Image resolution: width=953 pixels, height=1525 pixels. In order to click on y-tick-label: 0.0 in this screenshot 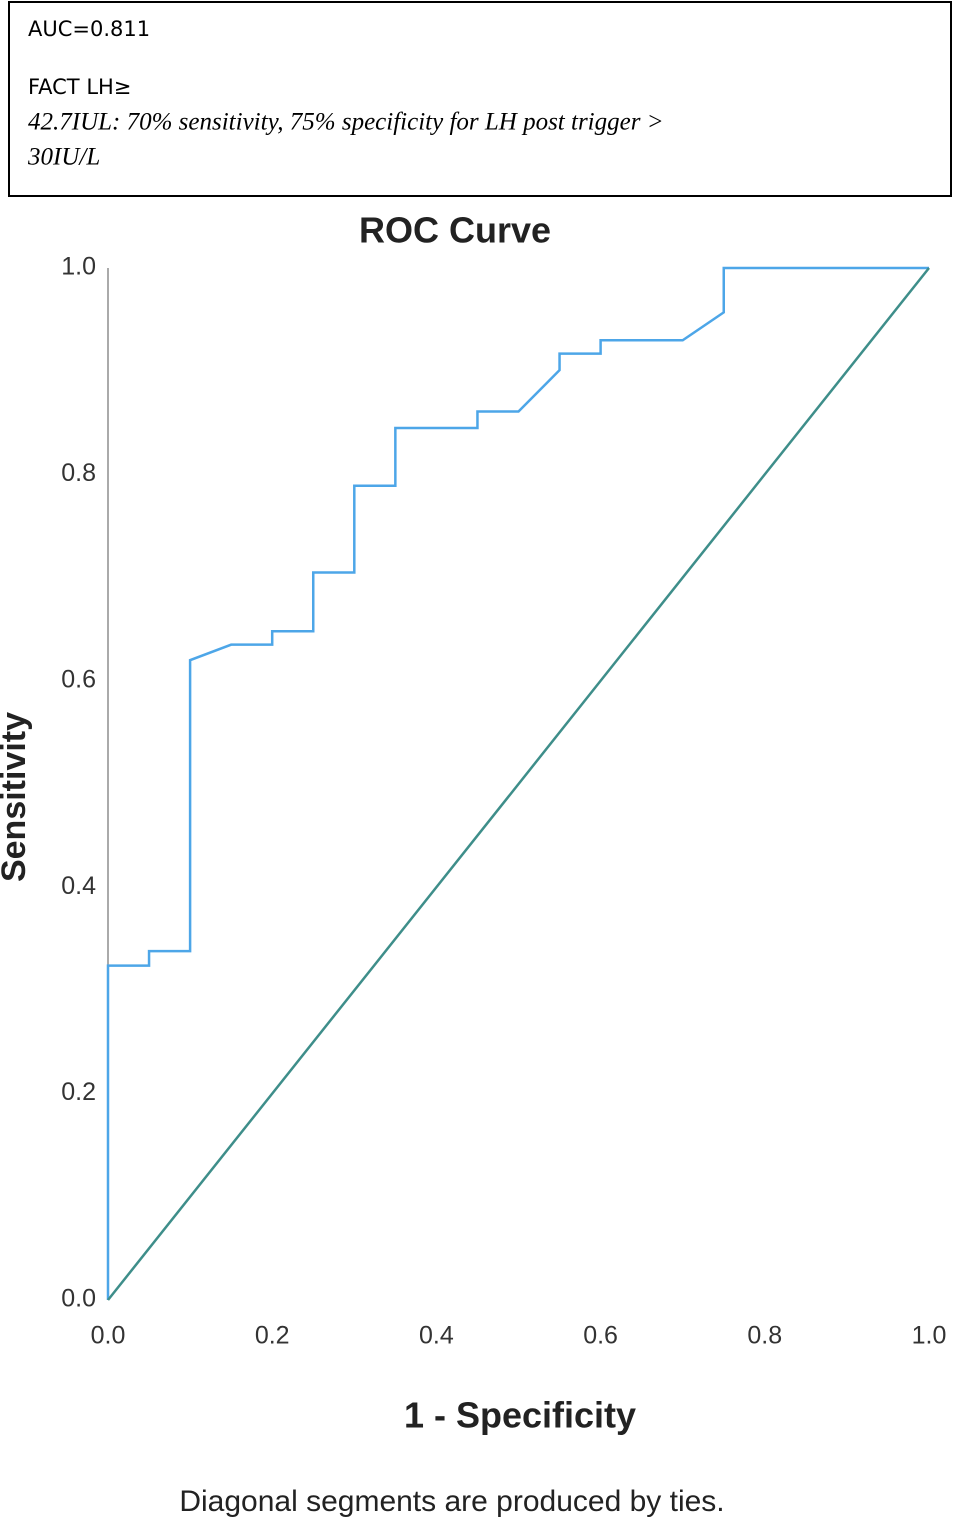, I will do `click(78, 1299)`.